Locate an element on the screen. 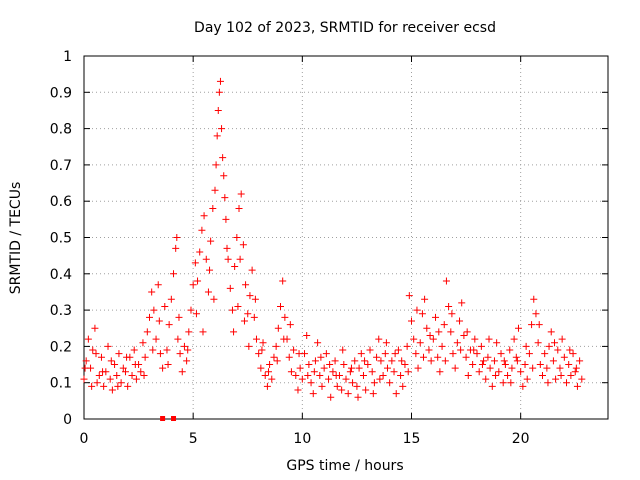 The image size is (640, 480). zero-value-marker is located at coordinates (163, 418).